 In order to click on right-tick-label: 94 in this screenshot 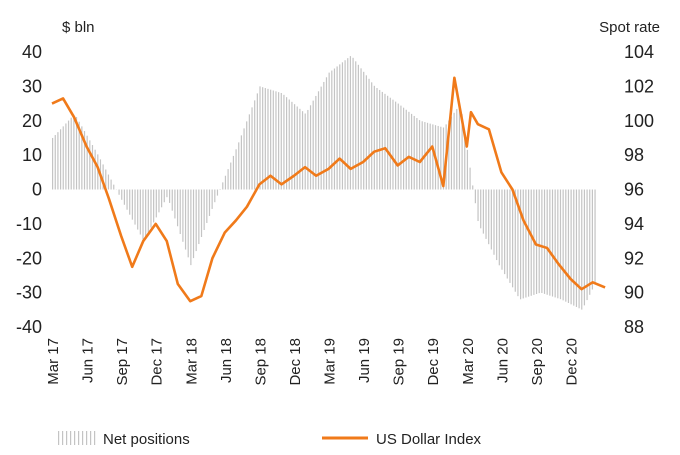, I will do `click(634, 224)`.